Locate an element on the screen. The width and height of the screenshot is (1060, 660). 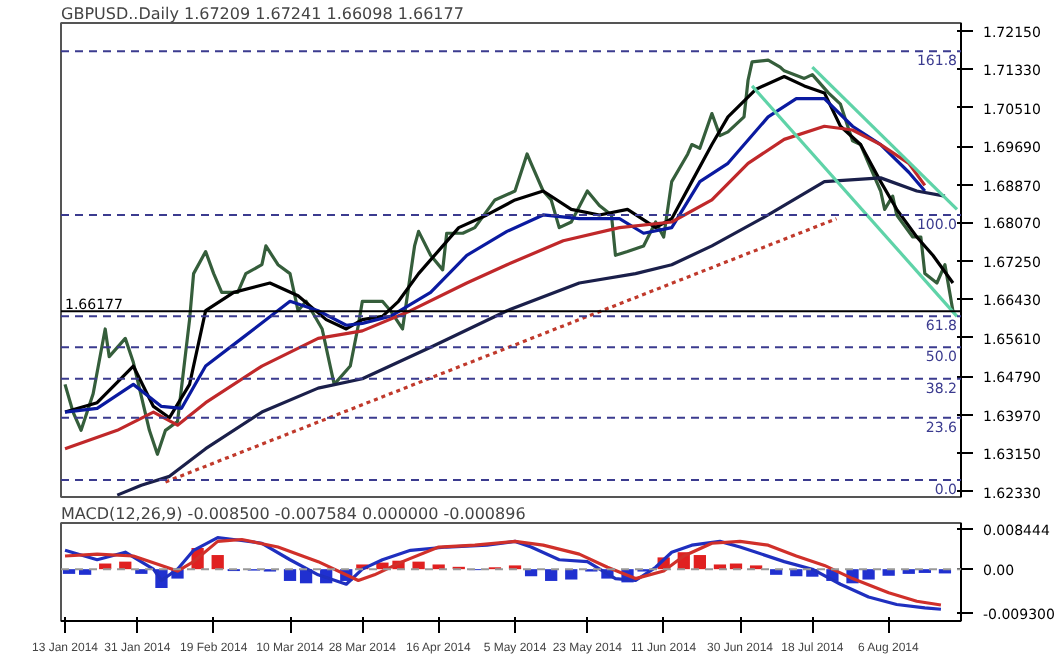
chart-title: GBPUSD..Daily 1.67209 1.67241 1.66098 1.66177 is located at coordinates (262, 14).